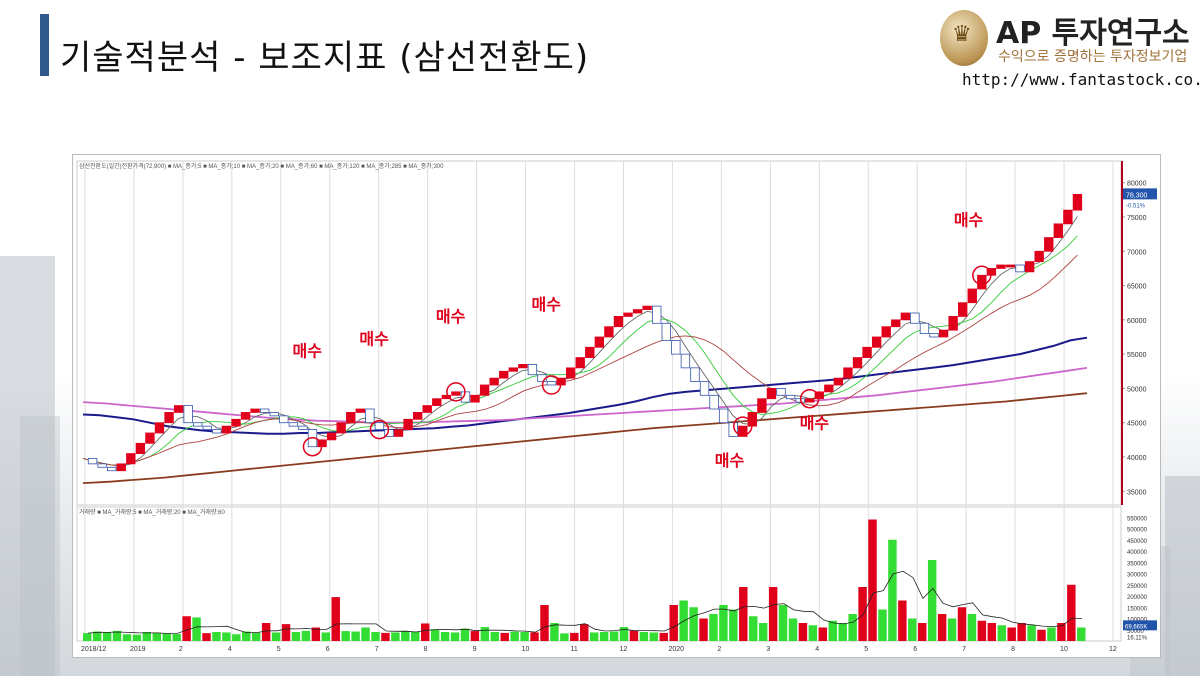 The image size is (1200, 676). What do you see at coordinates (1137, 598) in the screenshot?
I see `volume-y-tick-label: 200000` at bounding box center [1137, 598].